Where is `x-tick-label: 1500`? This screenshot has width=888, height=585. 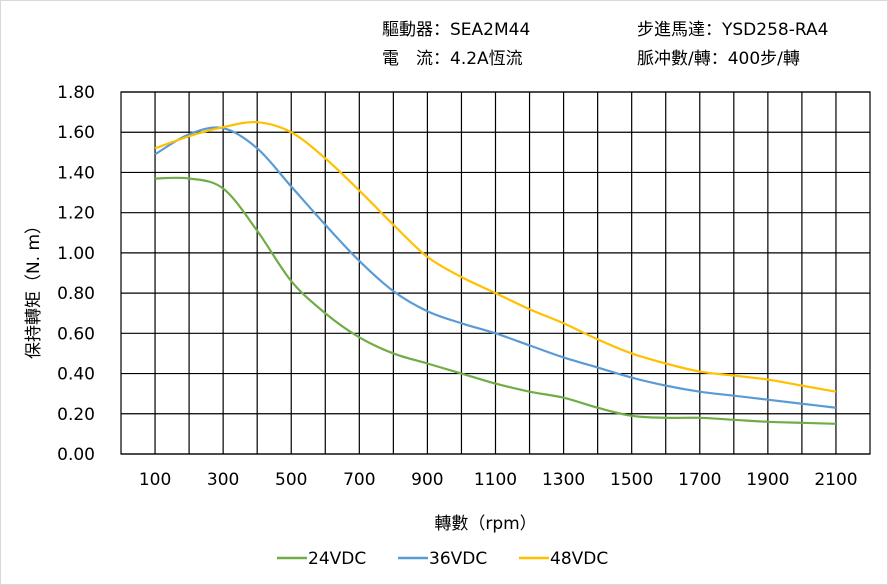
x-tick-label: 1500 is located at coordinates (631, 480).